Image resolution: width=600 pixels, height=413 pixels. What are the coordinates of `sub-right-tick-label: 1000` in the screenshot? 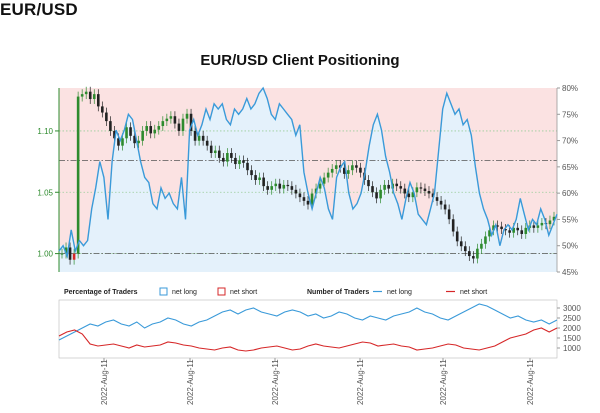 It's located at (572, 348).